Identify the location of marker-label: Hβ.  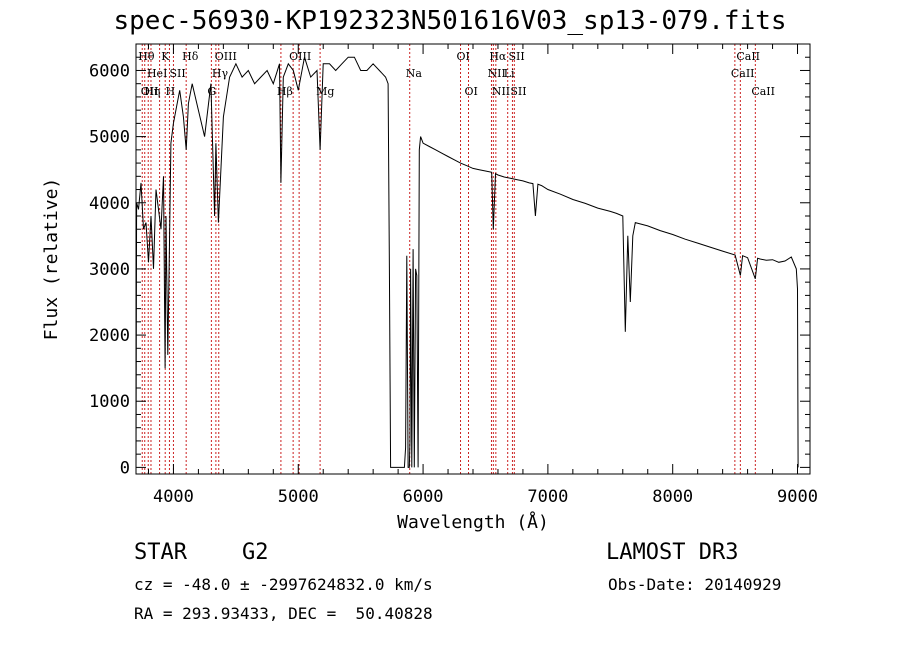
(285, 91).